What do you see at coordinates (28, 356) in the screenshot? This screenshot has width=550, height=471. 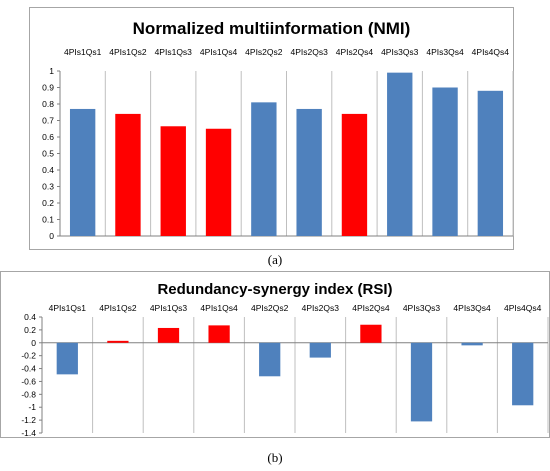 I see `y-tick-label: -0.2` at bounding box center [28, 356].